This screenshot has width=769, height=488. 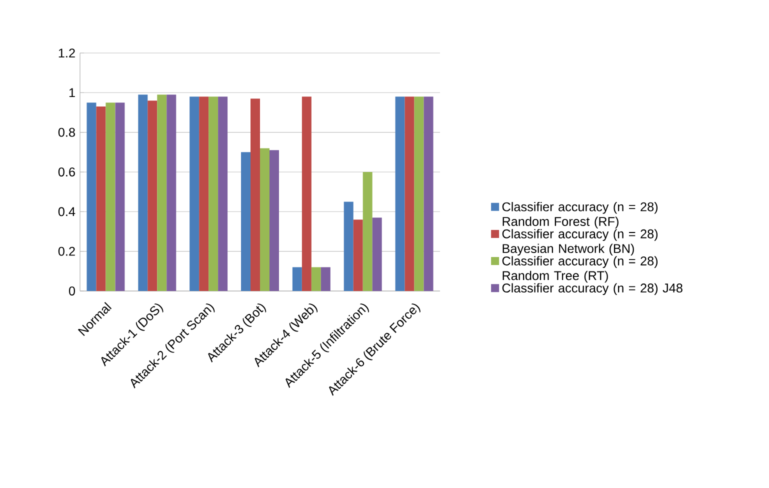 What do you see at coordinates (72, 93) in the screenshot?
I see `y-tick-label: 1` at bounding box center [72, 93].